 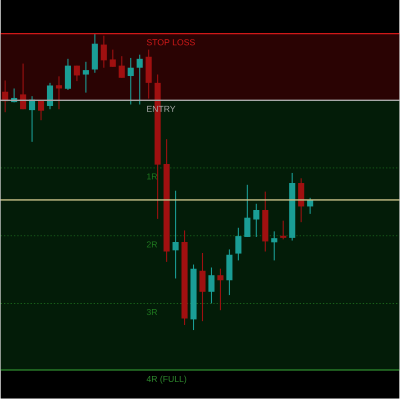 I want to click on ref-line-label: 4R (FULL), so click(x=166, y=380).